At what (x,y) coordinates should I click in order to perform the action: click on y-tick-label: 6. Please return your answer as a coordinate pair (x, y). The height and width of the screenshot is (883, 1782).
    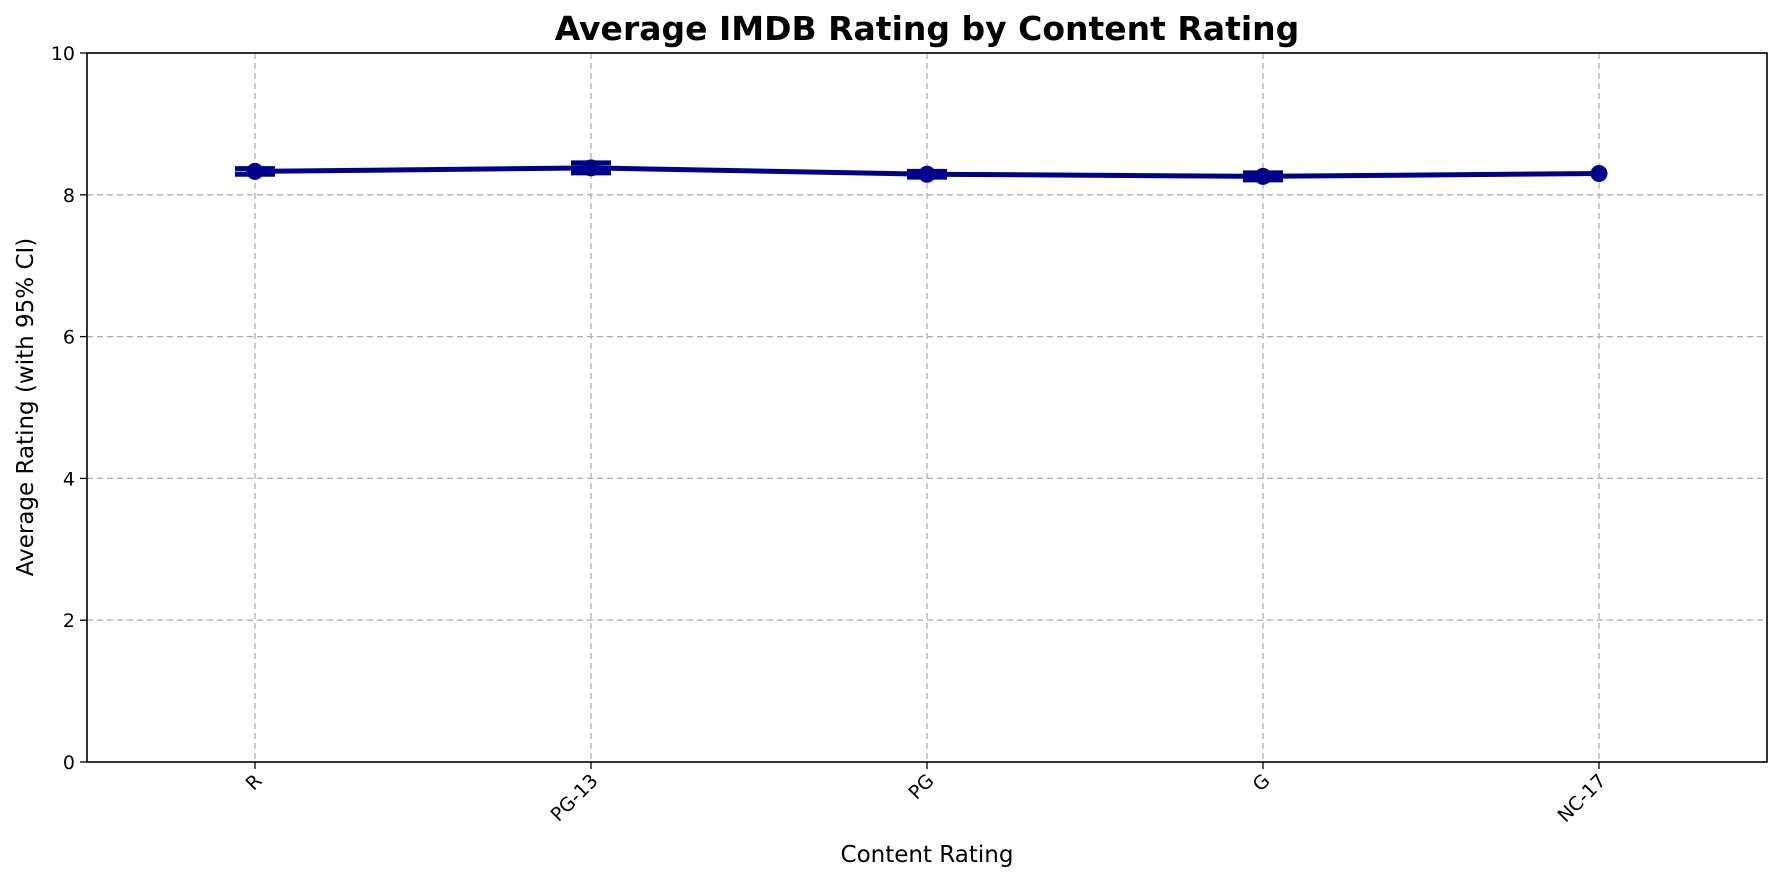
    Looking at the image, I should click on (69, 338).